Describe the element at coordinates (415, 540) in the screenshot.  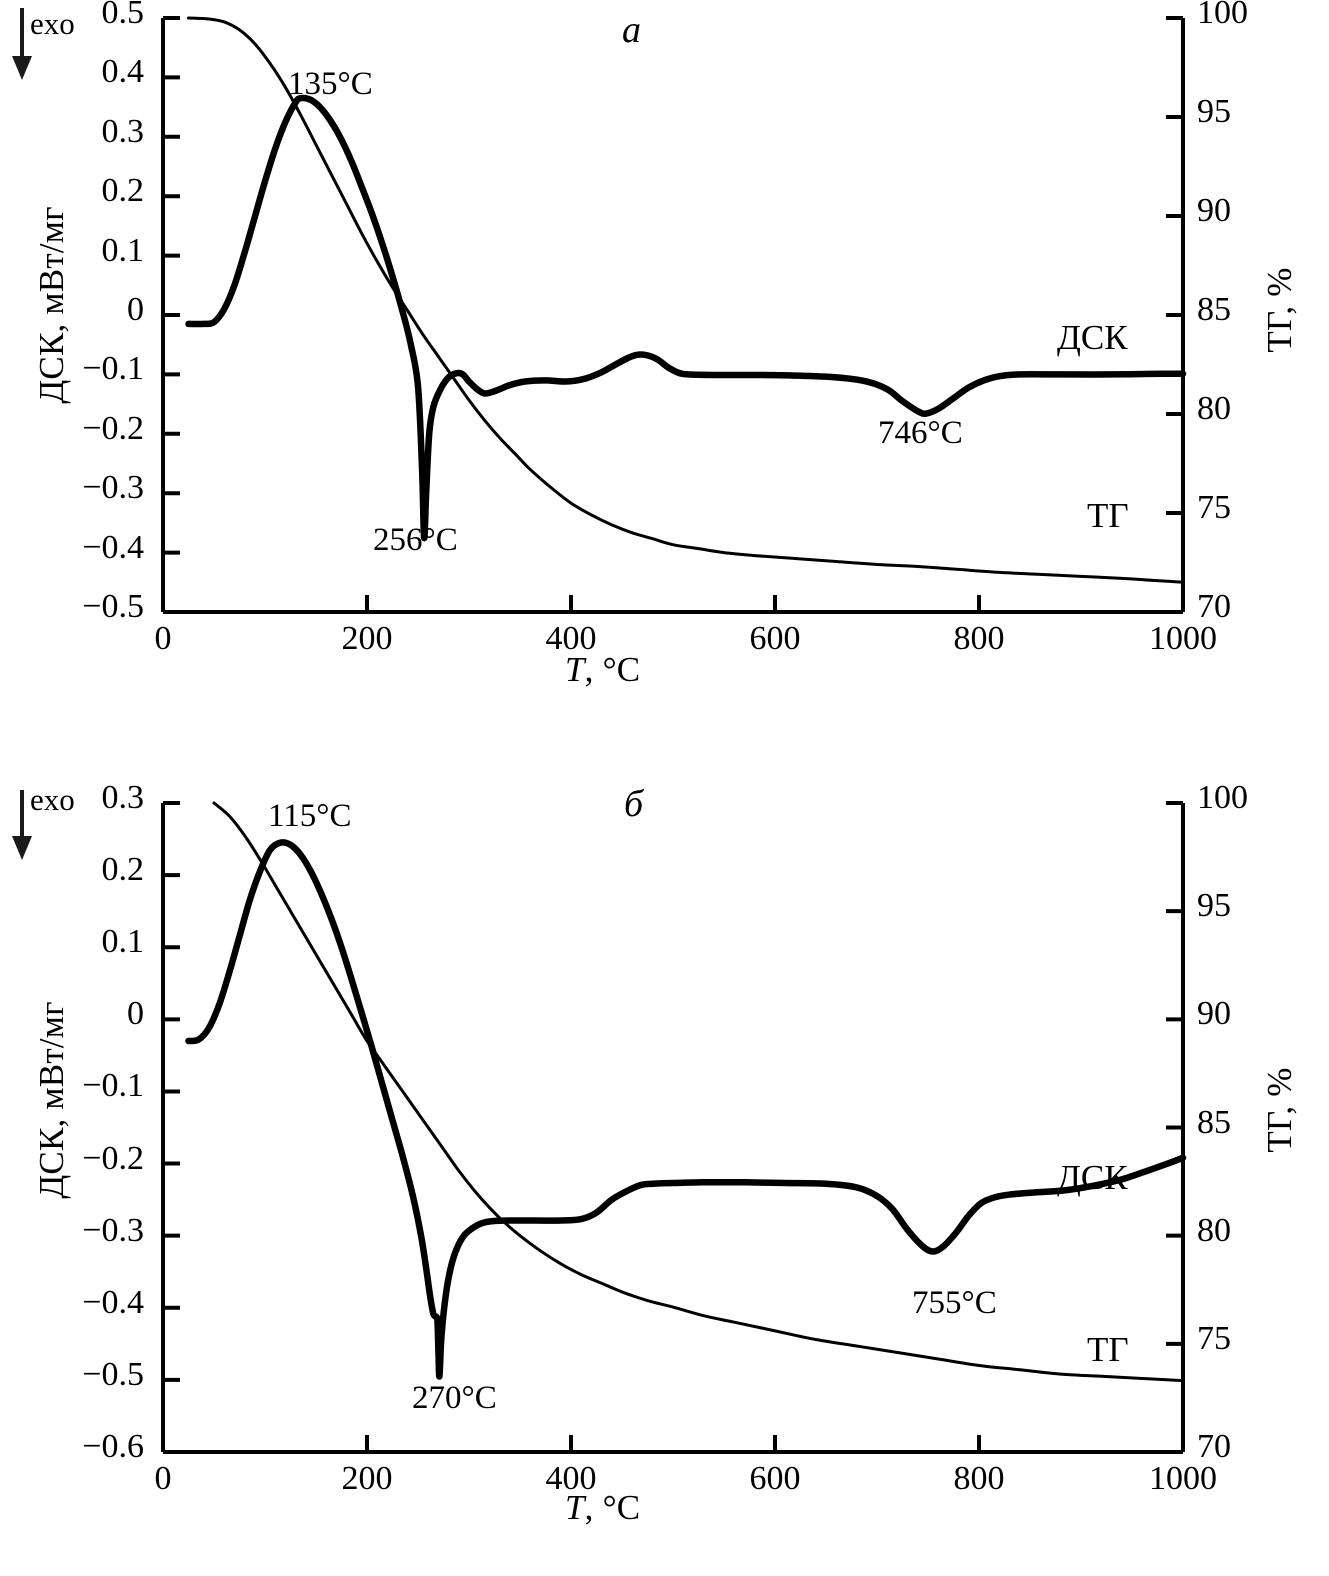
I see `annotation-256c-a: 256°C` at that location.